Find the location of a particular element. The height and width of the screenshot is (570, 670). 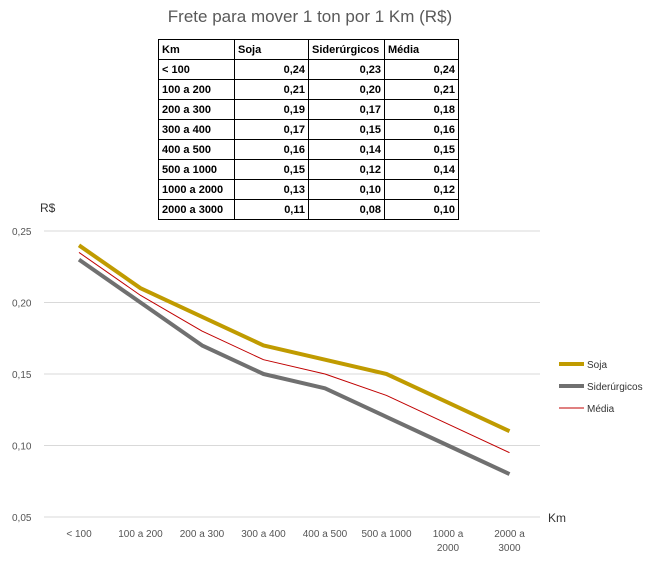

table-header-soja: Soja is located at coordinates (271, 49).